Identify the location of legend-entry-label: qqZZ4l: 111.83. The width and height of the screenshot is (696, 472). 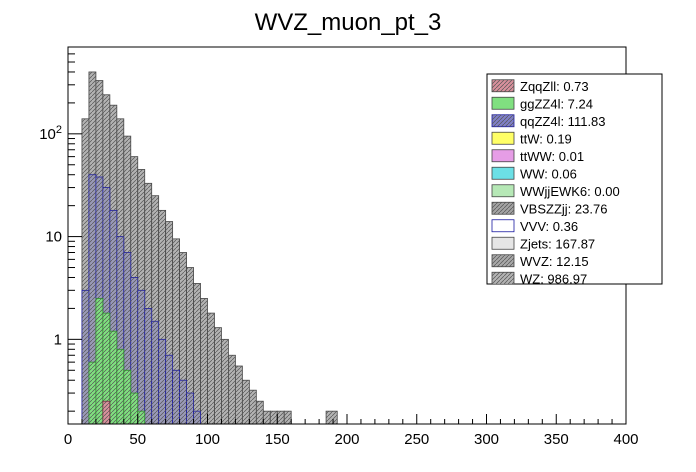
(563, 121).